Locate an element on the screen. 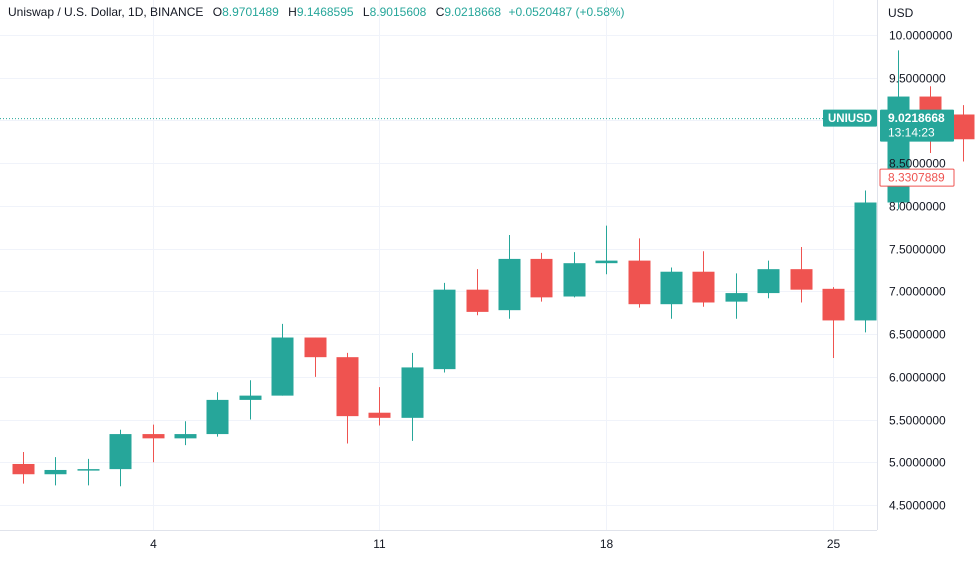  level-price-value: 8.3307889 is located at coordinates (916, 178).